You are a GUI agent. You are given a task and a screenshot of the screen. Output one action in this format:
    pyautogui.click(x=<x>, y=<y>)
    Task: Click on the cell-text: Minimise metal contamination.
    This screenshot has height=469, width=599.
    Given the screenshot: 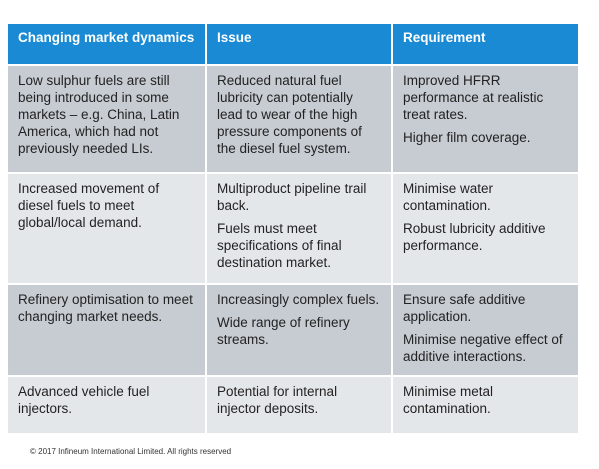 What is the action you would take?
    pyautogui.click(x=448, y=400)
    